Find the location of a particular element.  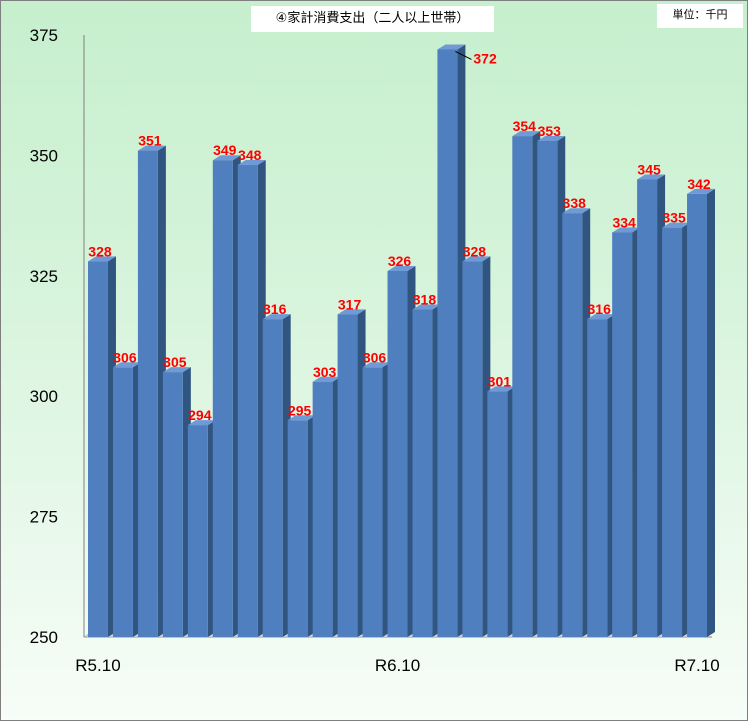

data-label: 348 is located at coordinates (250, 155).